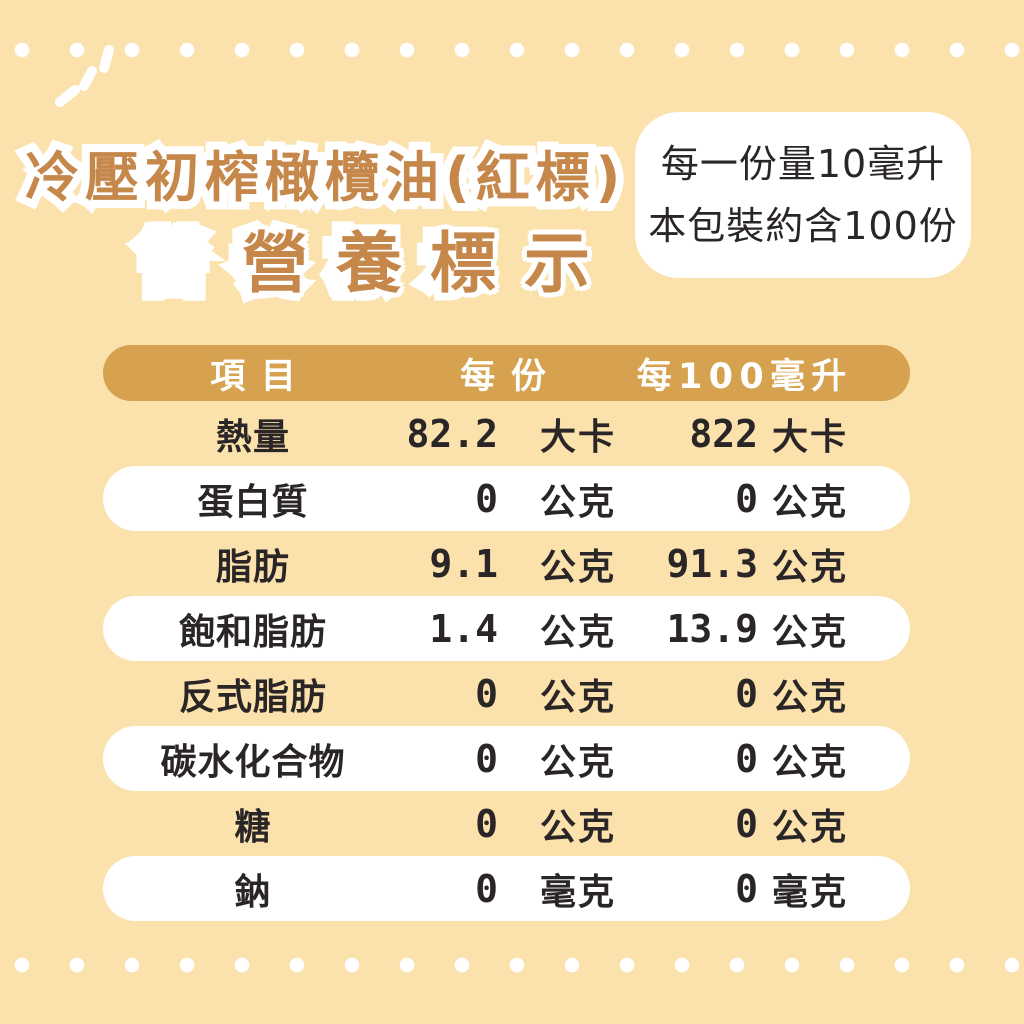 The height and width of the screenshot is (1024, 1024). I want to click on per-serving-unit: 毫克, so click(578, 892).